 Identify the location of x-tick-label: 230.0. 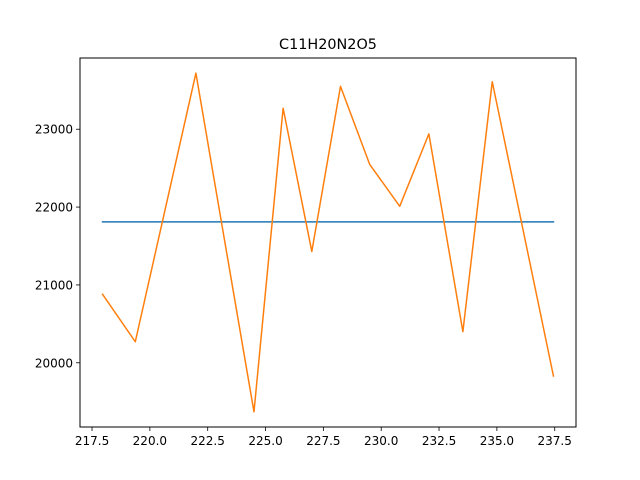
(381, 441).